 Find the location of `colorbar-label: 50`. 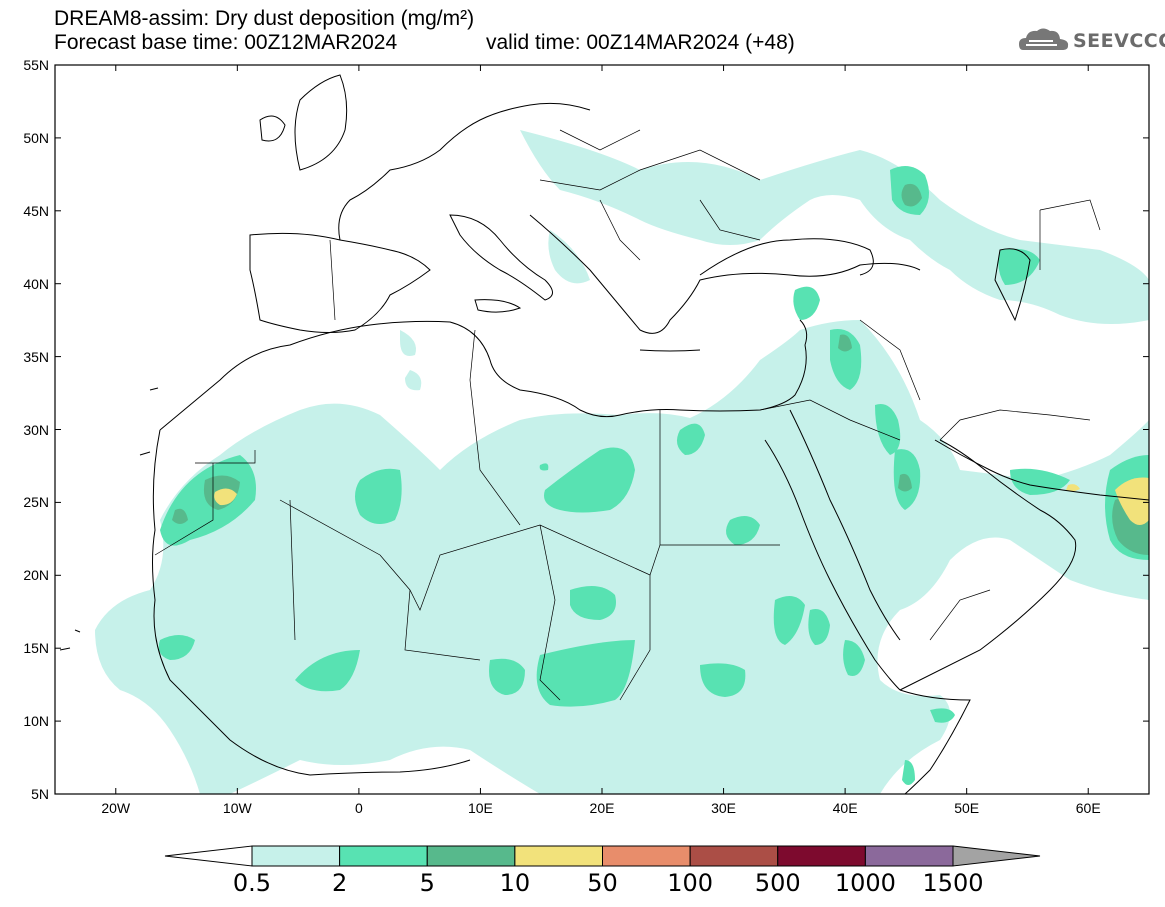

colorbar-label: 50 is located at coordinates (602, 883).